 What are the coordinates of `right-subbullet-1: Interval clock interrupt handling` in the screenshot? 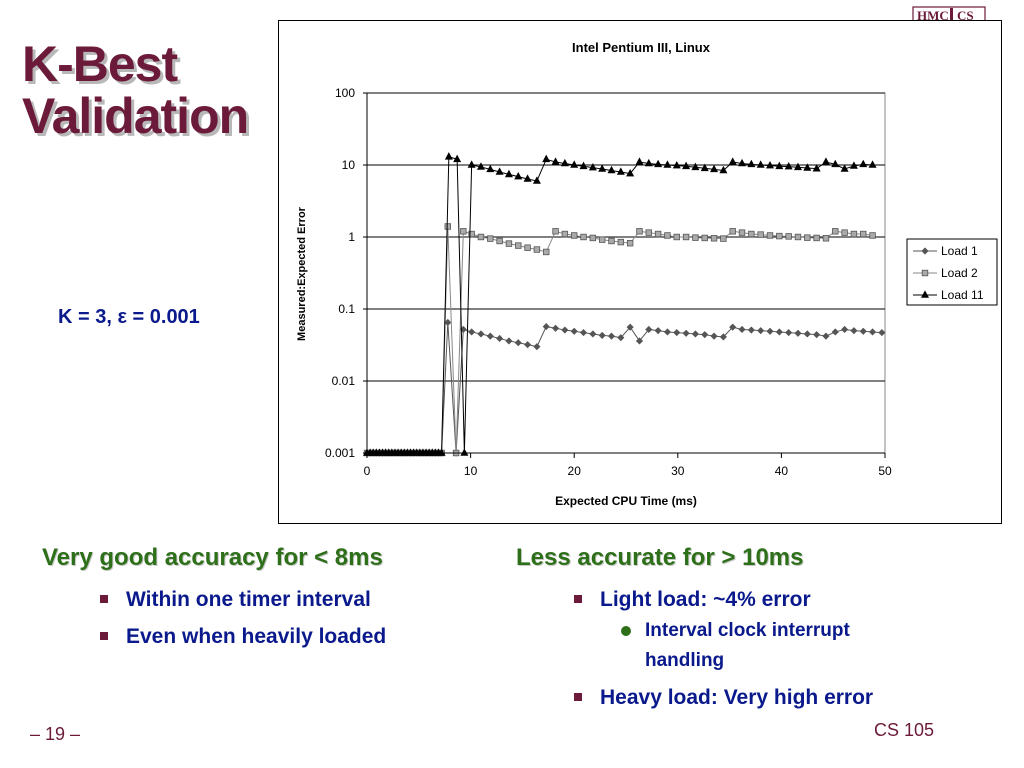 It's located at (763, 646).